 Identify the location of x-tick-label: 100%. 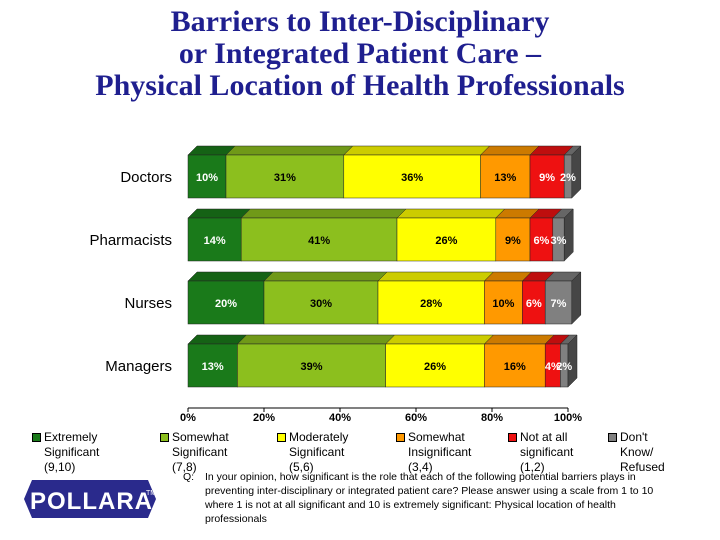
(568, 418).